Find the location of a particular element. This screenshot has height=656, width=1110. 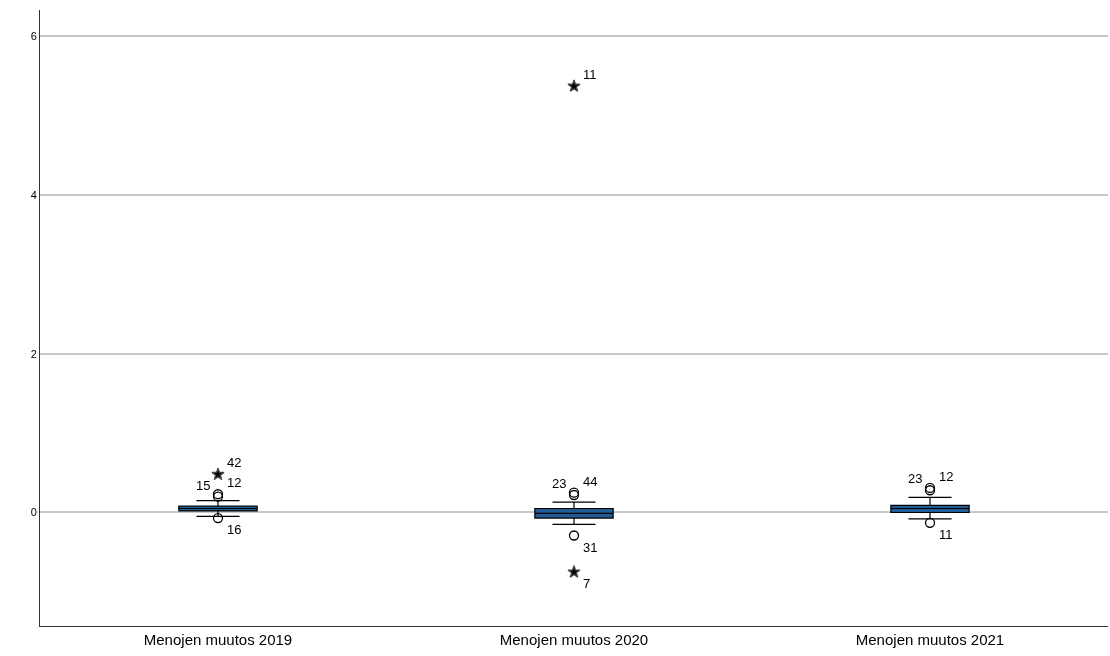

y-tick-label: 4 is located at coordinates (33, 194).